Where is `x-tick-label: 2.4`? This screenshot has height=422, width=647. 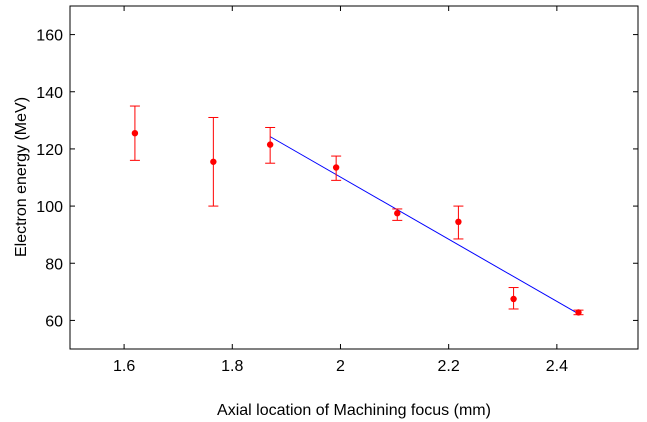
x-tick-label: 2.4 is located at coordinates (557, 366).